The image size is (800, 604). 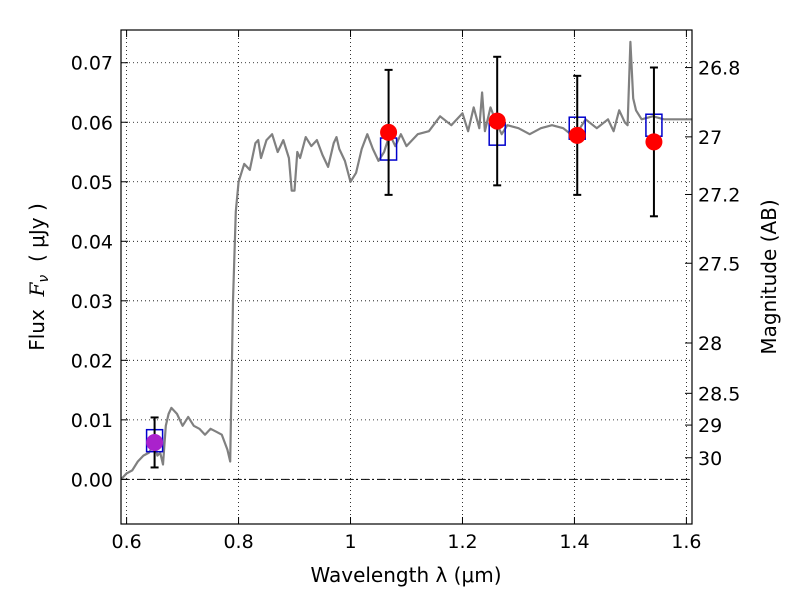 I want to click on x-tick-label: 1.6, so click(x=686, y=542).